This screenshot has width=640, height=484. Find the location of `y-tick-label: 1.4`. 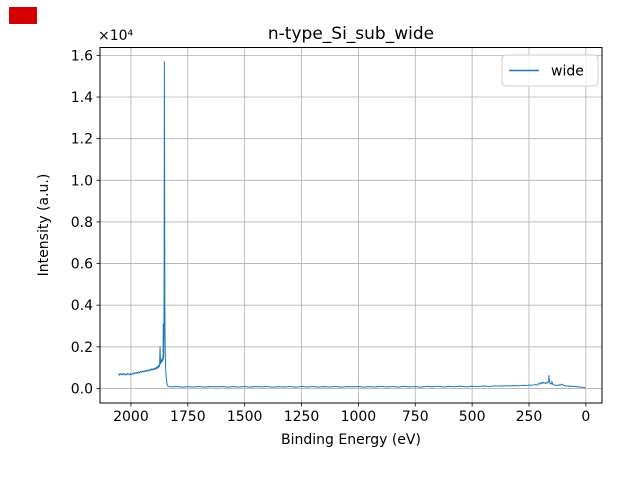

y-tick-label: 1.4 is located at coordinates (82, 98).